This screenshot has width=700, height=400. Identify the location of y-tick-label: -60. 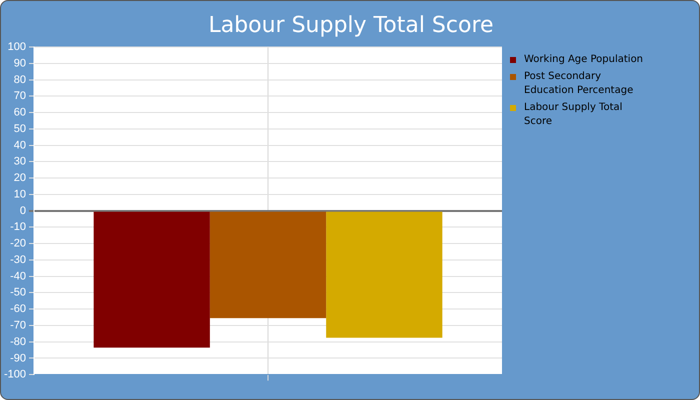
(18, 309).